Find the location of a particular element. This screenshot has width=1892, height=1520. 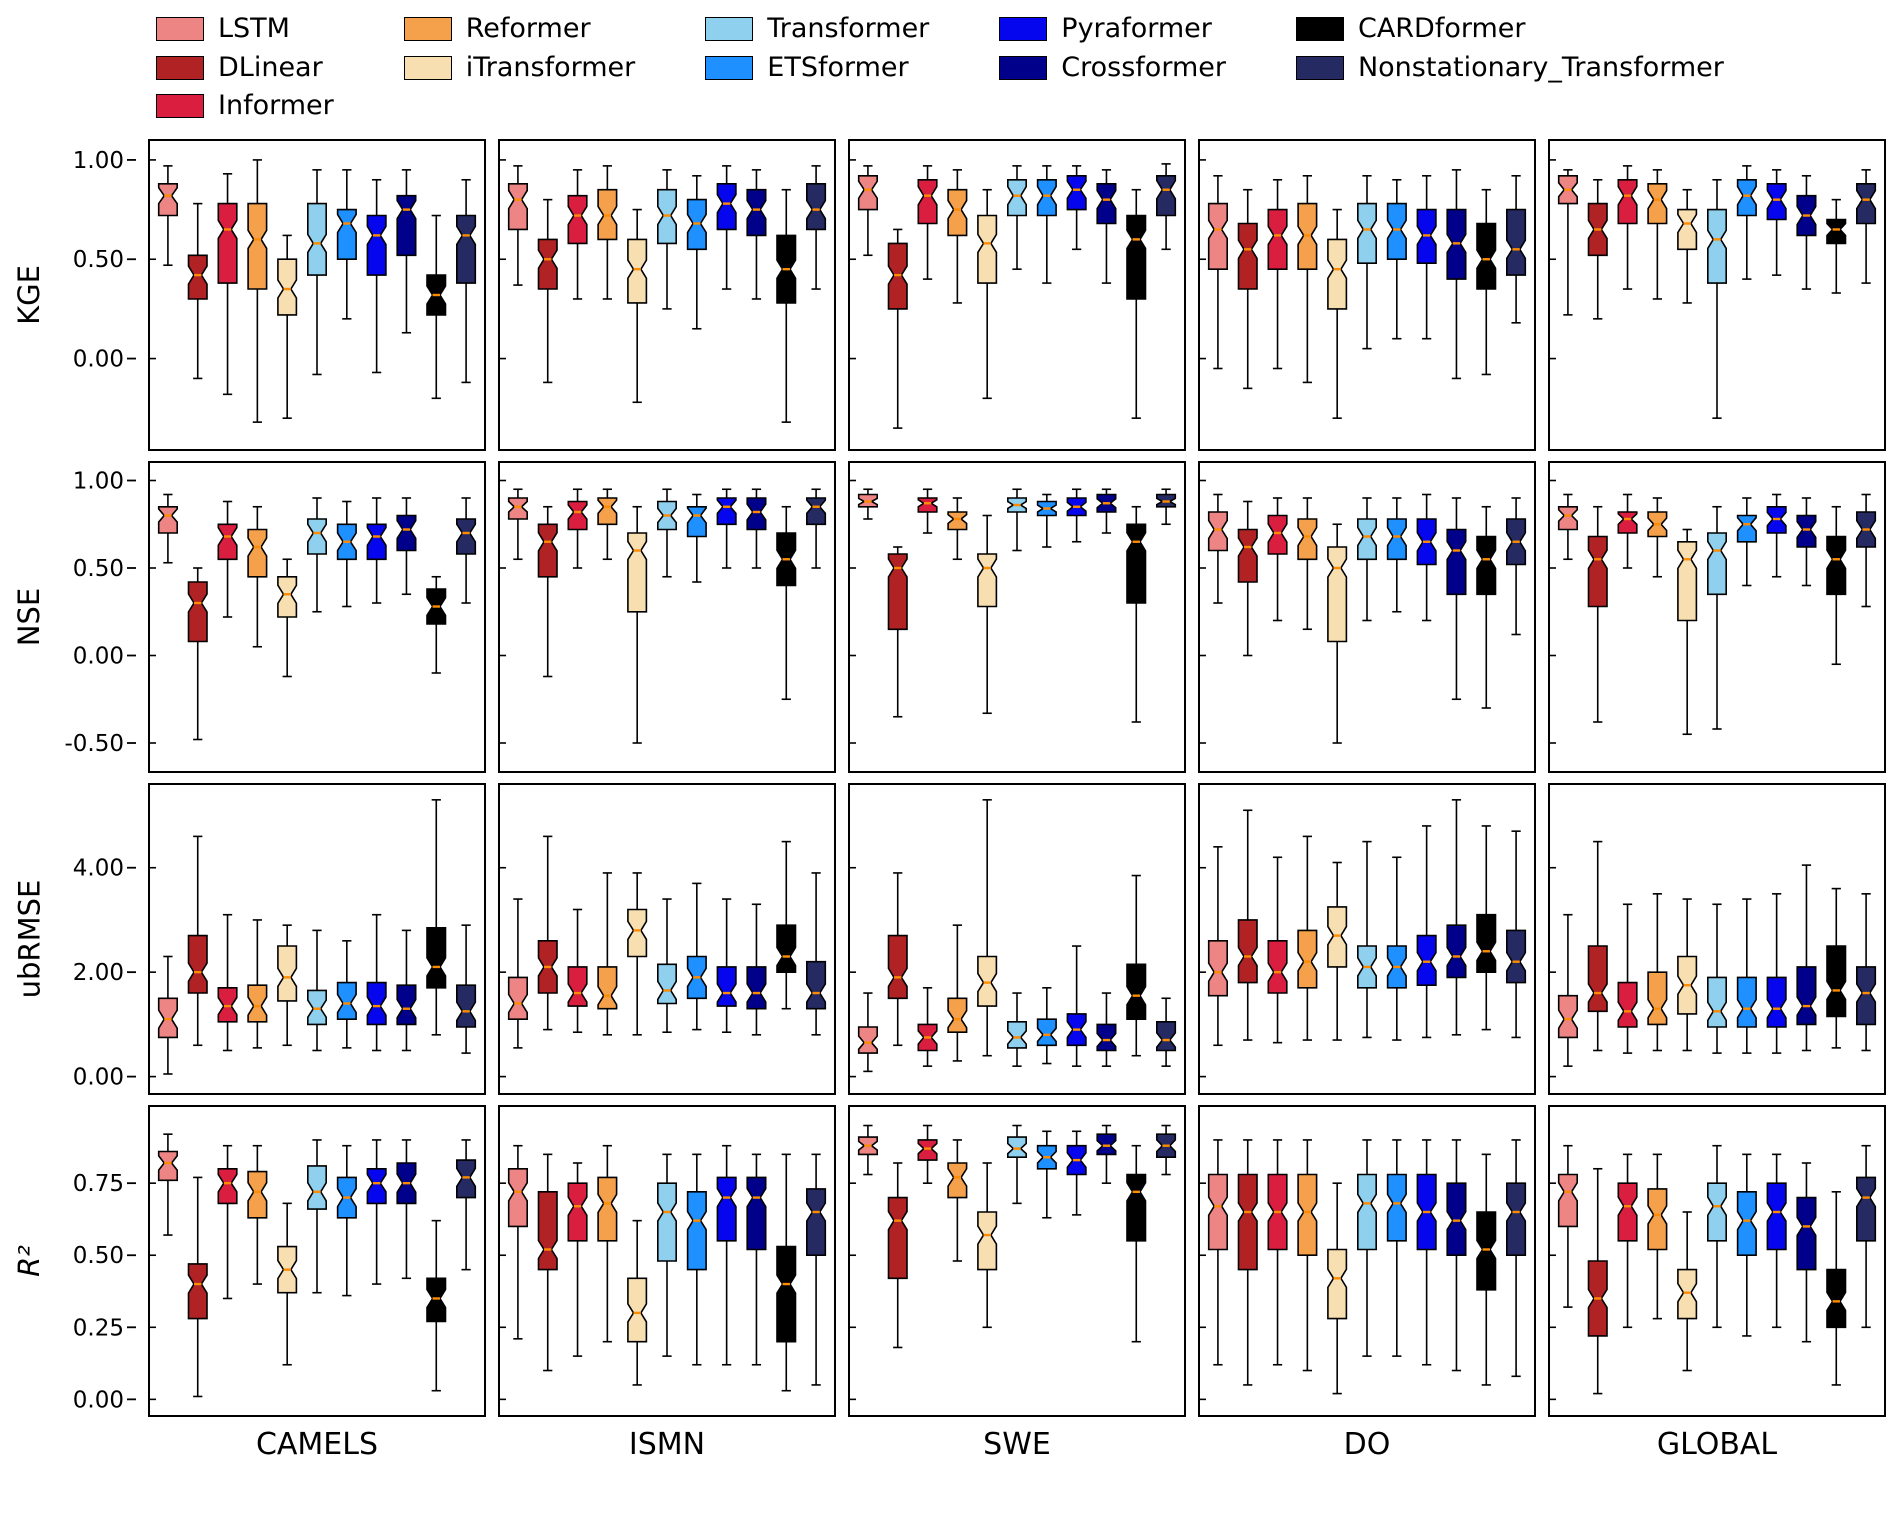

box-DLinear-KGE-GLOBAL is located at coordinates (1597, 249).